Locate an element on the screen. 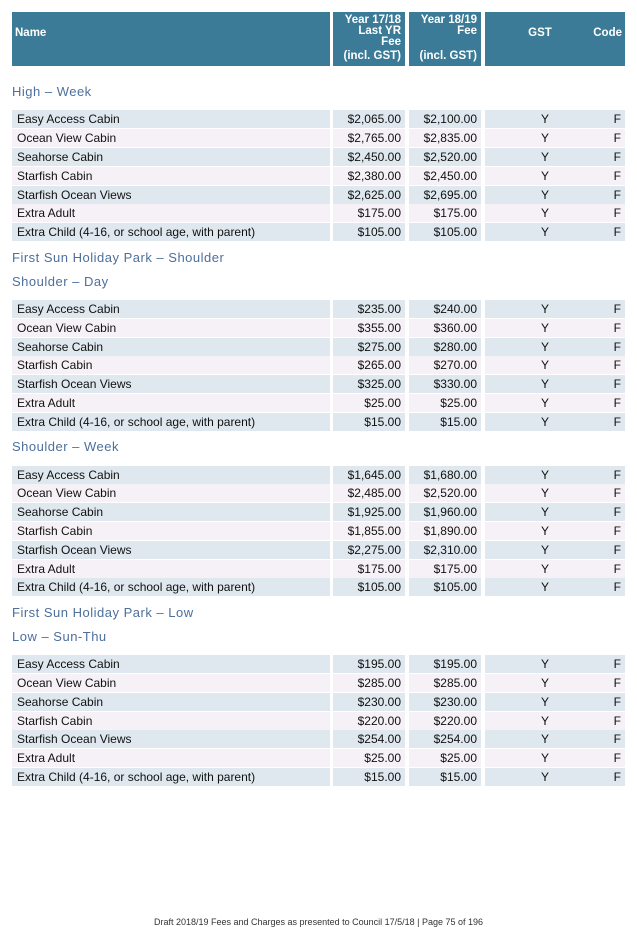 This screenshot has height=927, width=637. header-text: GST is located at coordinates (540, 33).